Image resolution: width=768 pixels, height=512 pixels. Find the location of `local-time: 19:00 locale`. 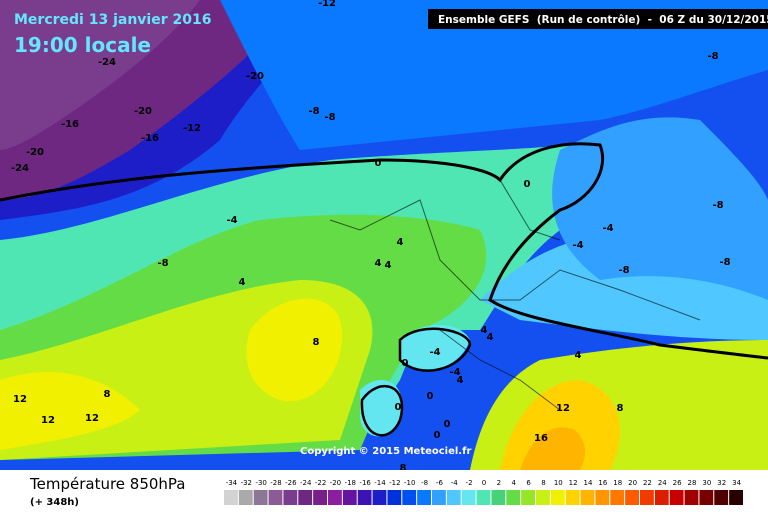

local-time: 19:00 locale is located at coordinates (82, 45).